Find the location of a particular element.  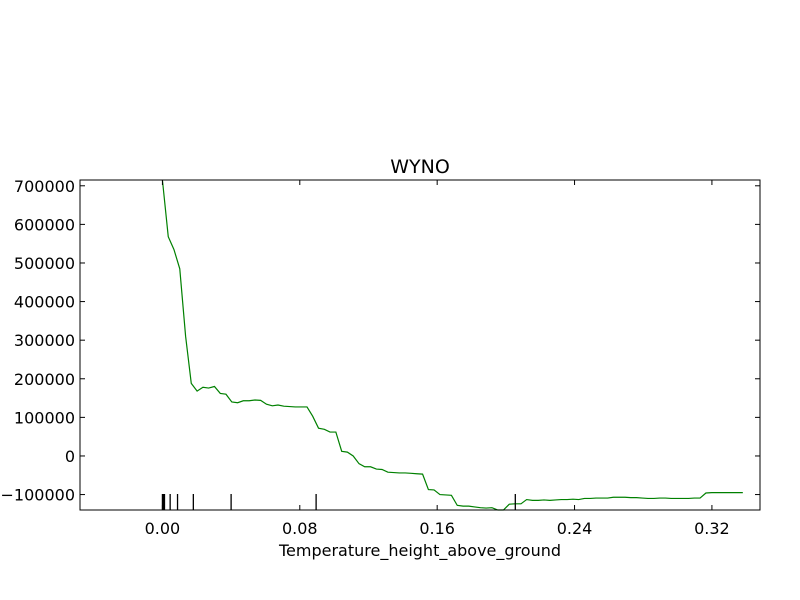

x-tick-label-0: 0.00 is located at coordinates (163, 528).